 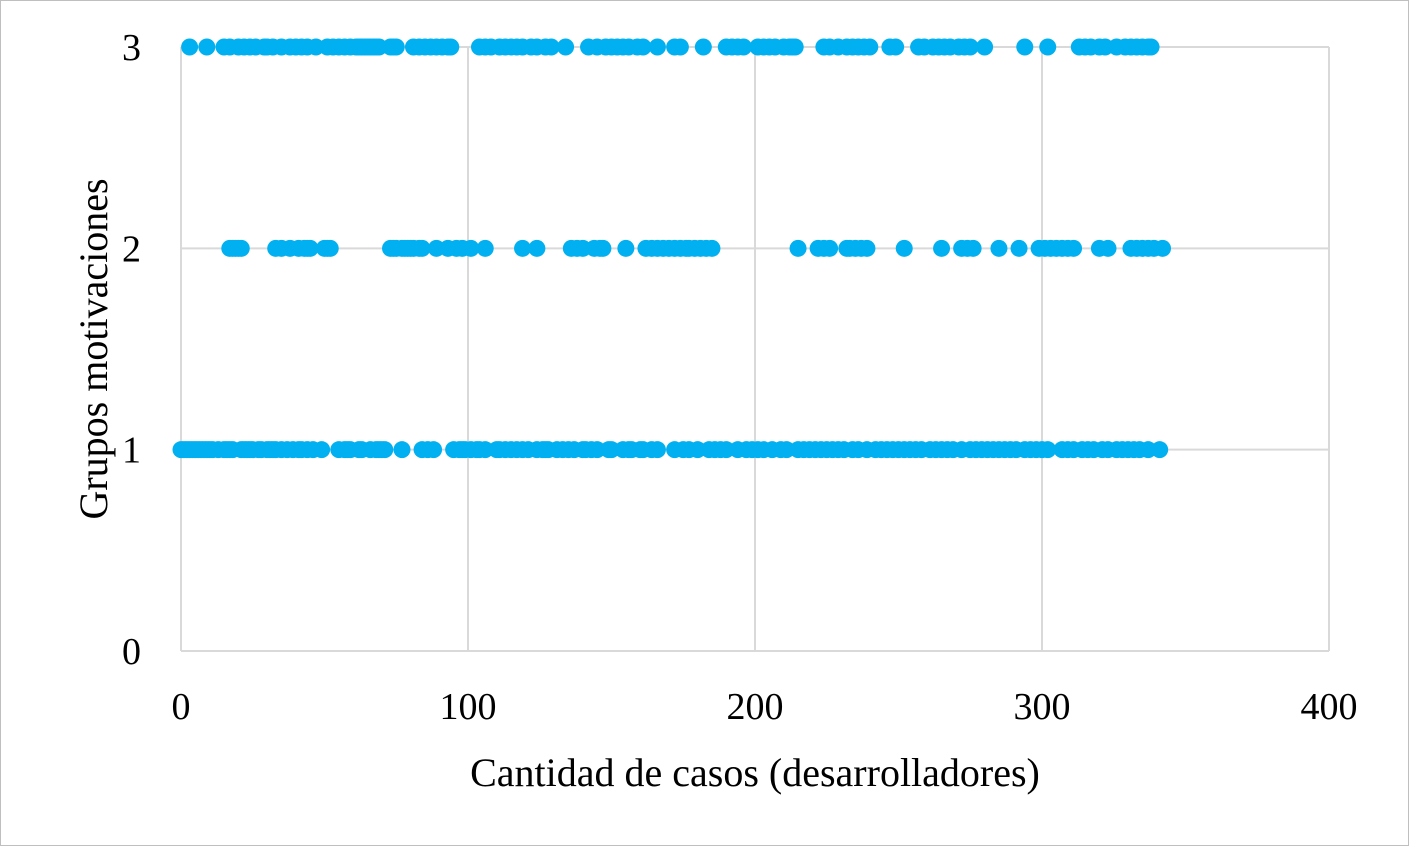 What do you see at coordinates (131, 451) in the screenshot?
I see `y-tick-label: 1` at bounding box center [131, 451].